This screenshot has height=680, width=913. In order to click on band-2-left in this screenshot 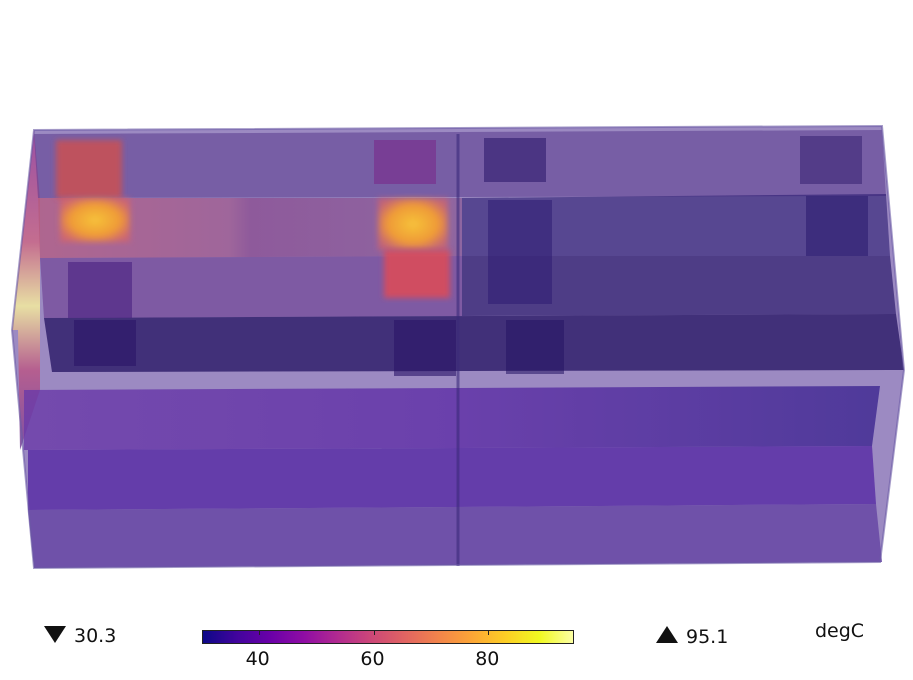, I will do `click(251, 287)`.